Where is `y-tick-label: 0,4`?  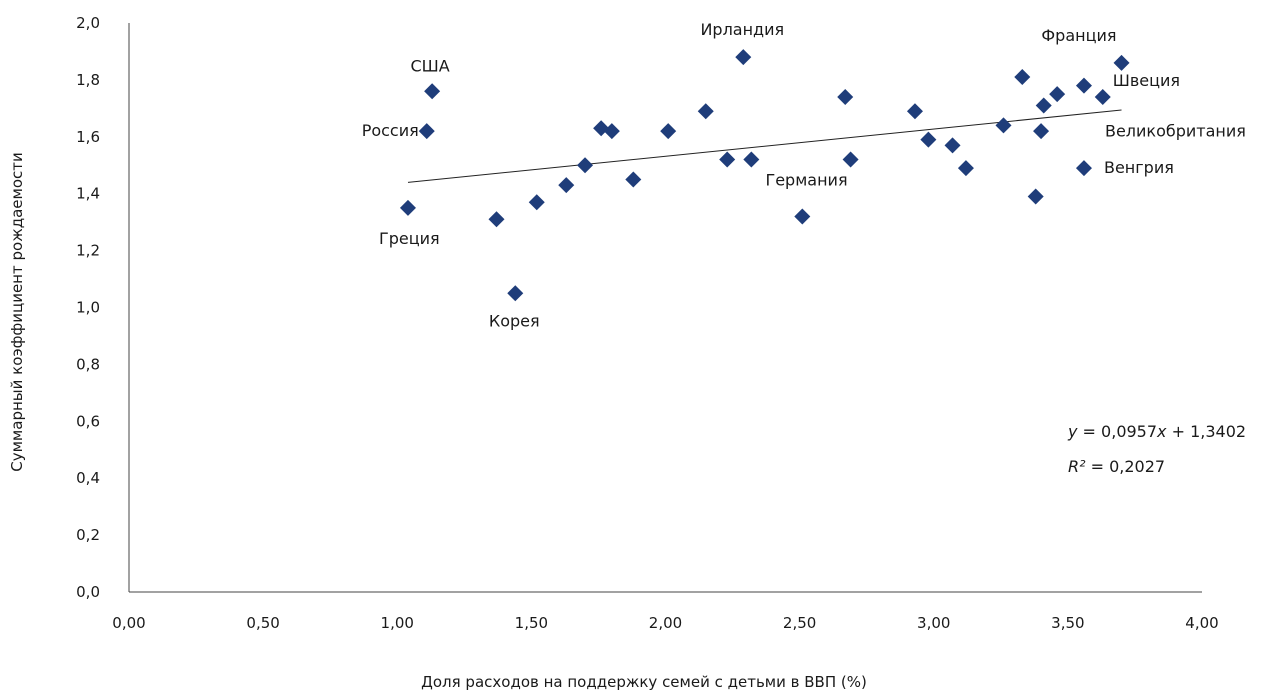
y-tick-label: 0,4 is located at coordinates (88, 478).